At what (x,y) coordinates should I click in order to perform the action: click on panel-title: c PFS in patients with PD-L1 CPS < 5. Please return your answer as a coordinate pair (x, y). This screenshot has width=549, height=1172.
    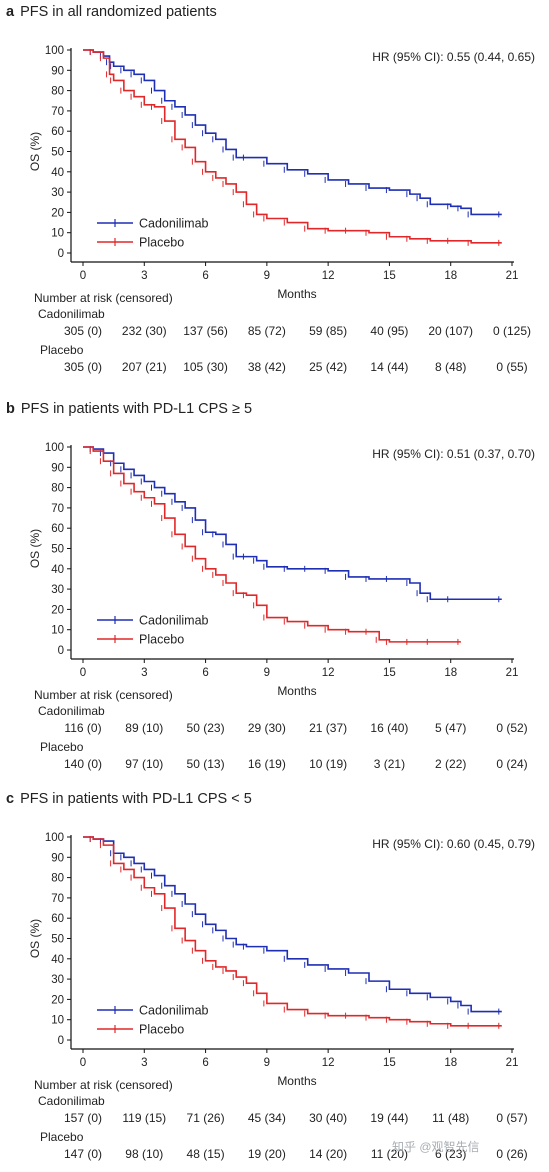
    Looking at the image, I should click on (129, 799).